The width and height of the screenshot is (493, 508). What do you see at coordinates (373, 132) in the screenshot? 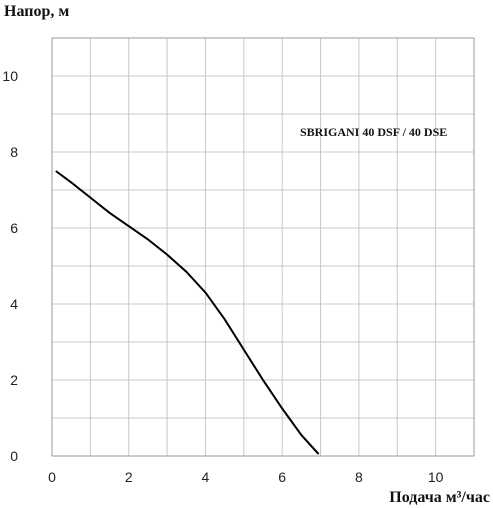
I see `chart-annotation: SBRIGANI 40 DSF / 40 DSE` at bounding box center [373, 132].